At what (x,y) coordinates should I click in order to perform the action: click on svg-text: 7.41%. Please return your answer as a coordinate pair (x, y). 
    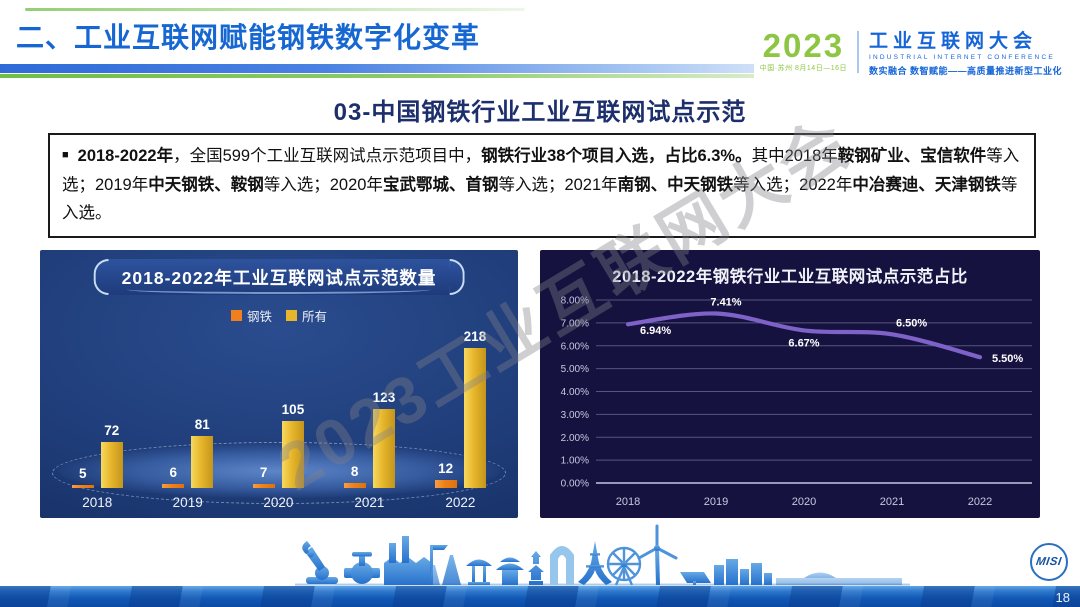
    Looking at the image, I should click on (725, 302).